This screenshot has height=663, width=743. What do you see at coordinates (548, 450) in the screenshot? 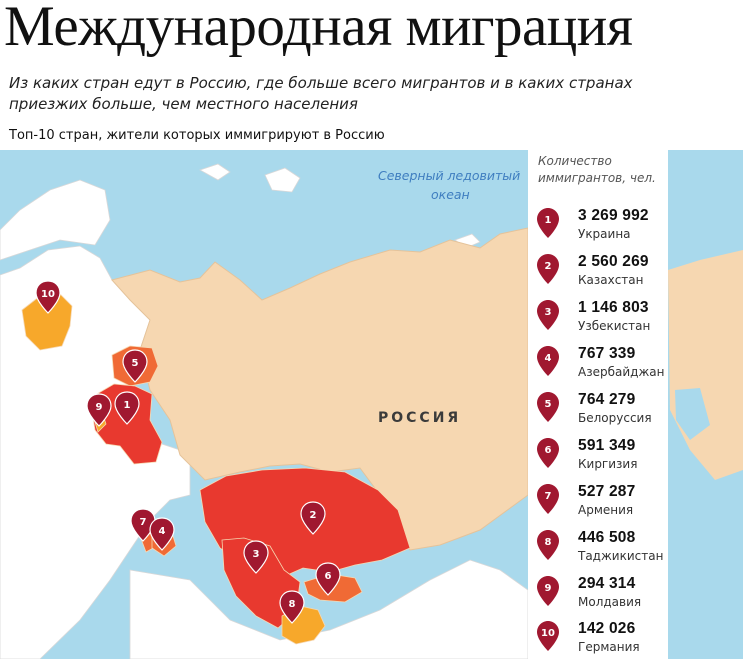
I see `legend-rank: 6` at bounding box center [548, 450].